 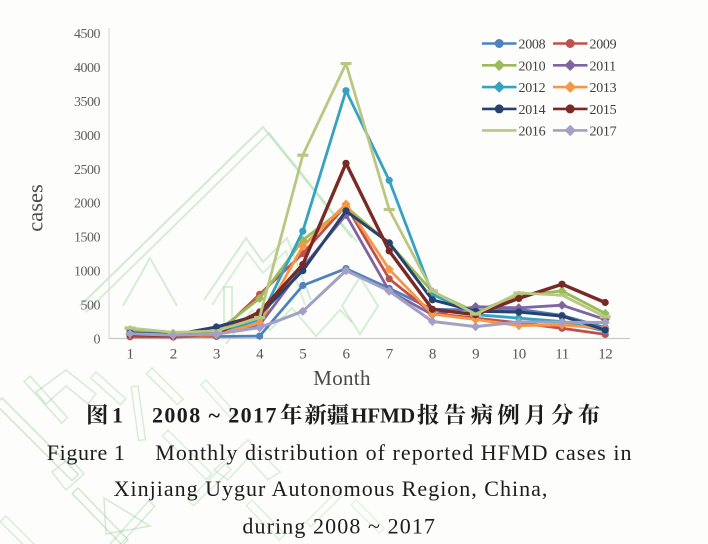 I want to click on svg-text: 3000, so click(x=87, y=136).